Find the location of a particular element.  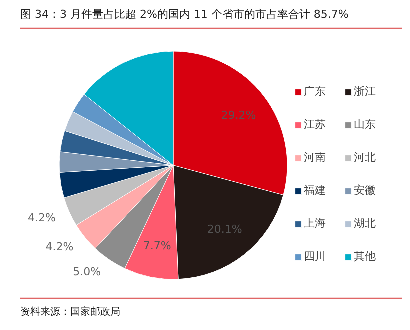

data-label: 7.7% is located at coordinates (157, 245).